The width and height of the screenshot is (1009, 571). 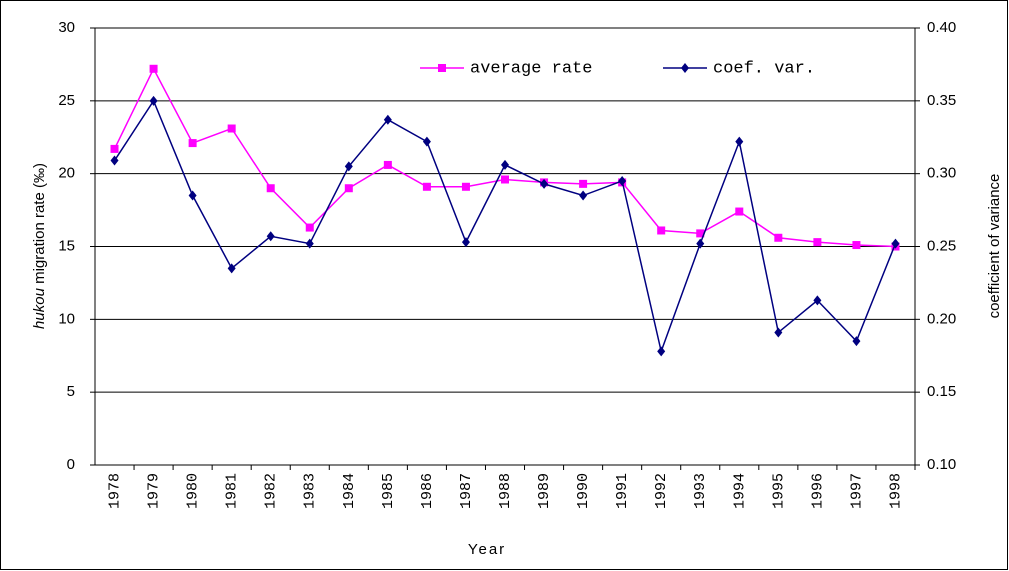 What do you see at coordinates (114, 491) in the screenshot?
I see `x-tick-label: 1978` at bounding box center [114, 491].